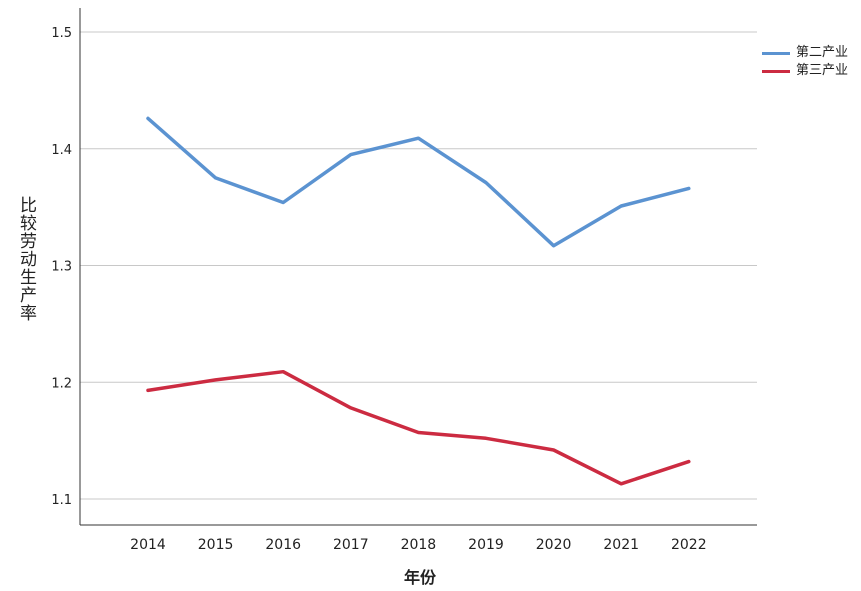 Image resolution: width=861 pixels, height=591 pixels. I want to click on x-axis-title: 年份, so click(419, 577).